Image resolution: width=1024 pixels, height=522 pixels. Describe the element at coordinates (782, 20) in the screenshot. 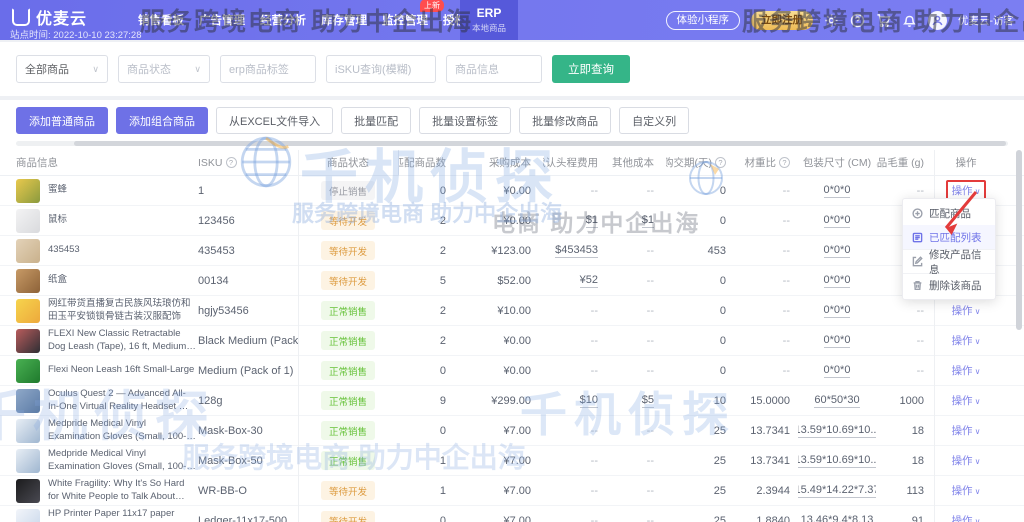

I see `register-button: 立即注册` at that location.